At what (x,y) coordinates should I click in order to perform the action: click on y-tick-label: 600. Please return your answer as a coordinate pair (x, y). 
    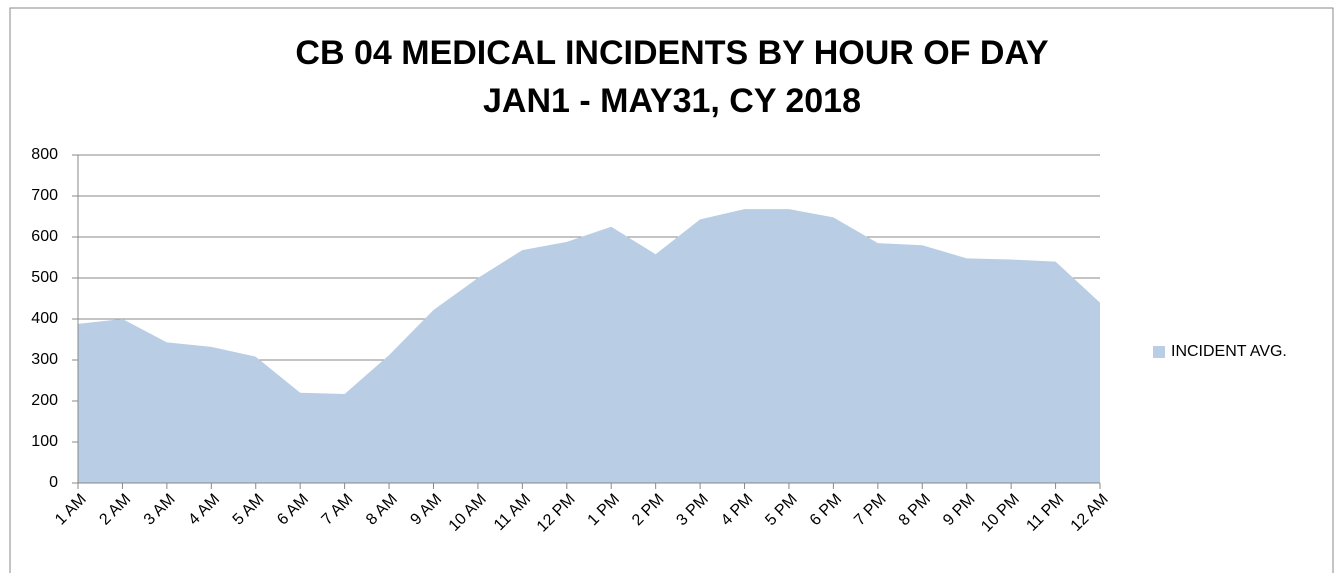
    Looking at the image, I should click on (44, 236).